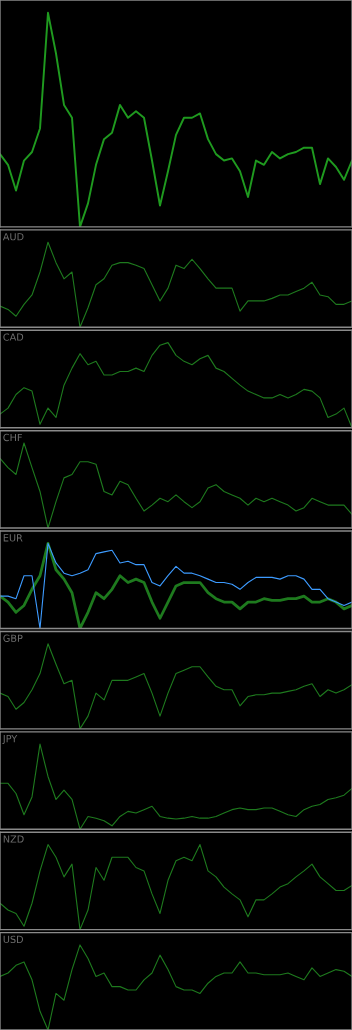 Image resolution: width=352 pixels, height=1030 pixels. I want to click on chart-title: AUD, so click(13, 237).